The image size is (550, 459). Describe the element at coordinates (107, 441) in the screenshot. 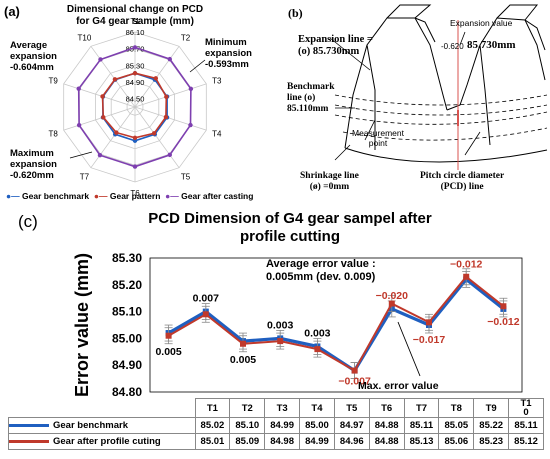

I see `row-label-profile-text: Gear after profile cuting` at that location.